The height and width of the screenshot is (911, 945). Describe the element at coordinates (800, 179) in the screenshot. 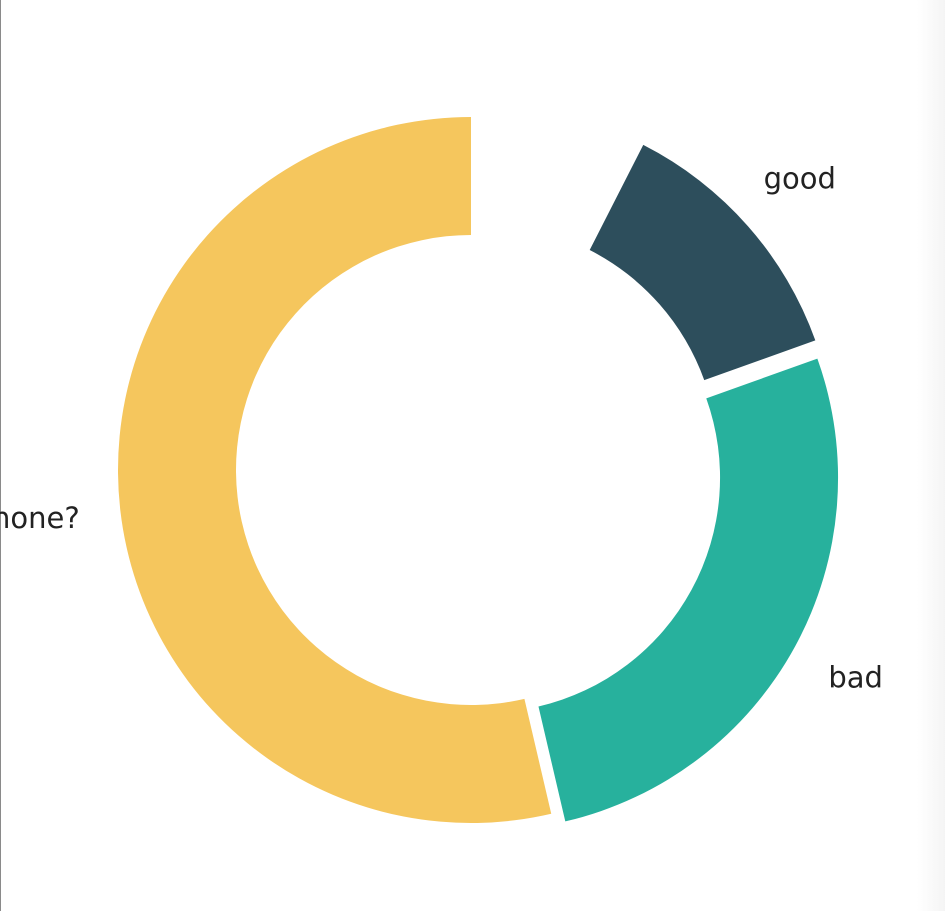

I see `slice-label: good` at that location.